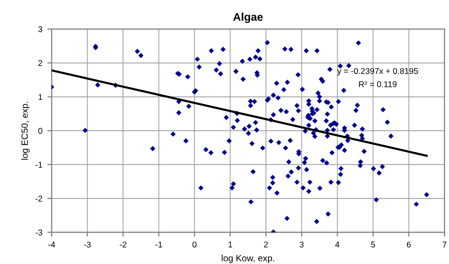 The height and width of the screenshot is (264, 449). I want to click on y-tick-label: 3, so click(40, 29).